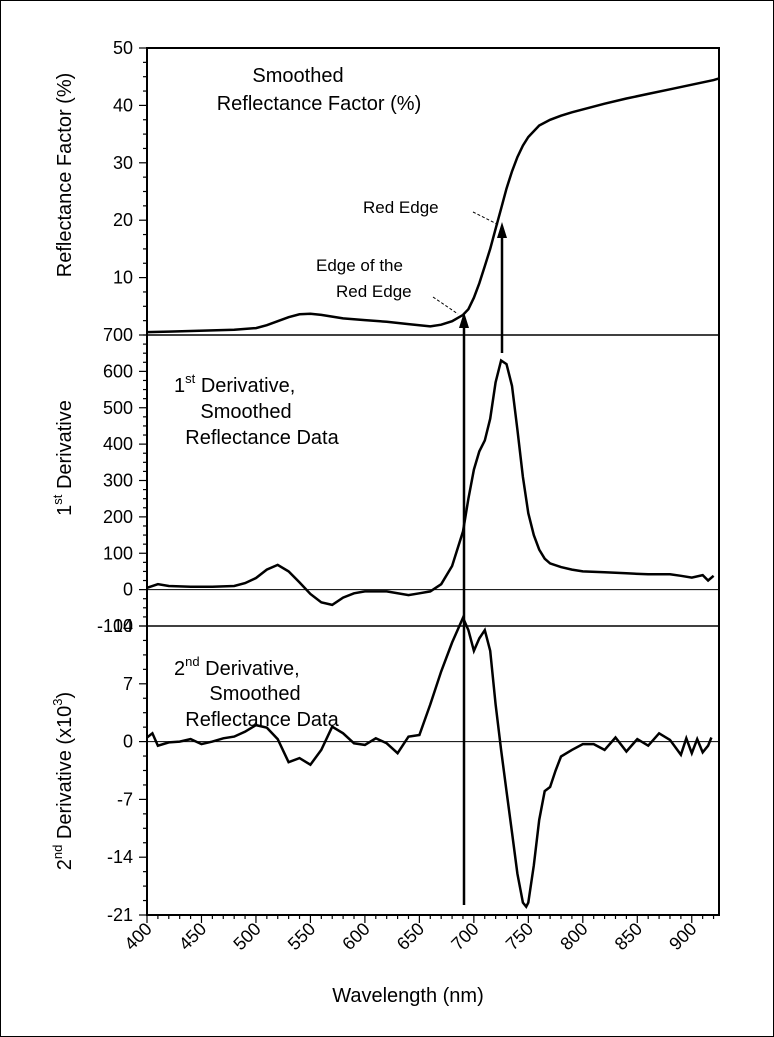  Describe the element at coordinates (445, 305) in the screenshot. I see `edge-leader` at that location.